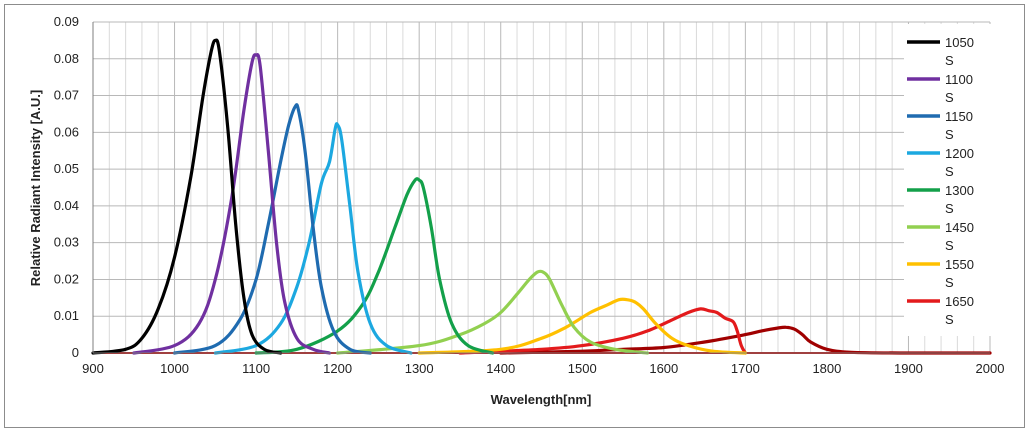 The height and width of the screenshot is (434, 1030). What do you see at coordinates (826, 368) in the screenshot?
I see `x-tick-label: 1800` at bounding box center [826, 368].